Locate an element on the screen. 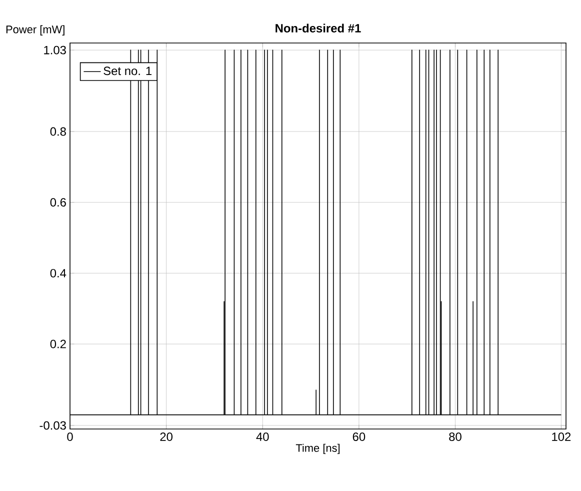  y-axis-title: Power [mW] is located at coordinates (35, 30).